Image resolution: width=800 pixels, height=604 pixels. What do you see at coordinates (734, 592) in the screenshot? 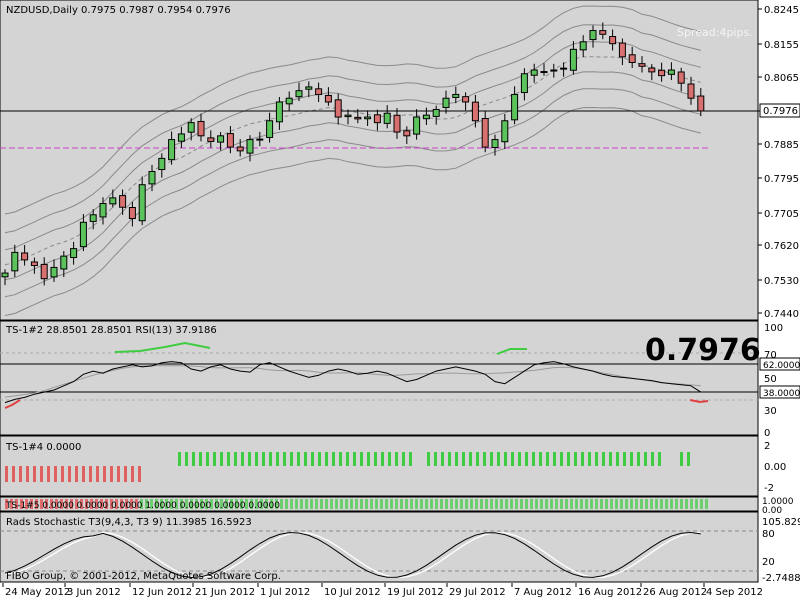
I see `date-tick-label: 4 Sep 2012` at bounding box center [734, 592].